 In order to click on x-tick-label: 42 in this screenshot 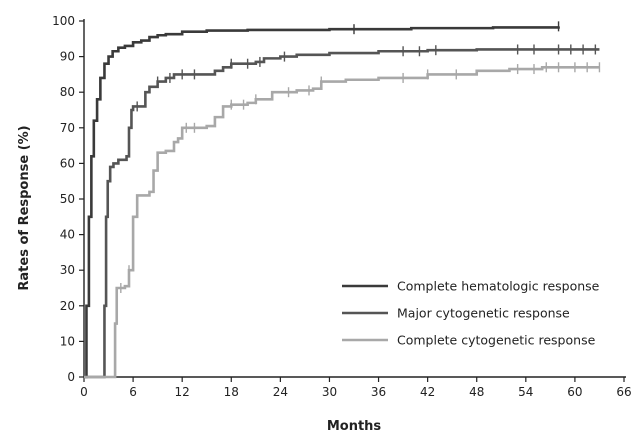, I will do `click(427, 392)`.